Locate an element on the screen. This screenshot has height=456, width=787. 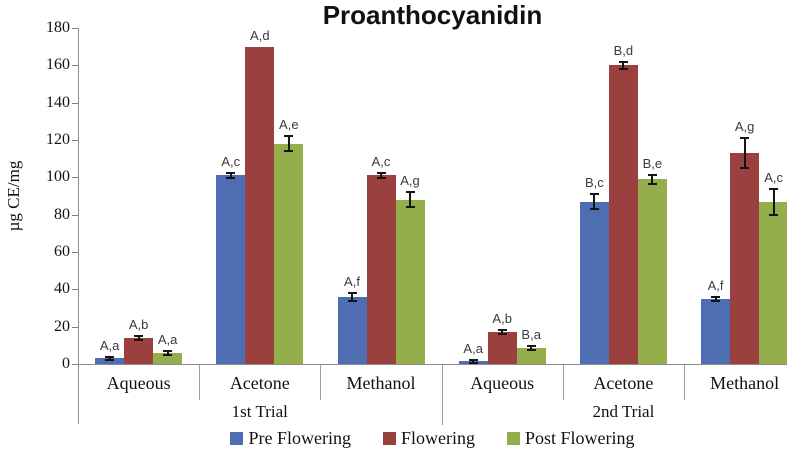
bar-data-label: B,a is located at coordinates (531, 335).